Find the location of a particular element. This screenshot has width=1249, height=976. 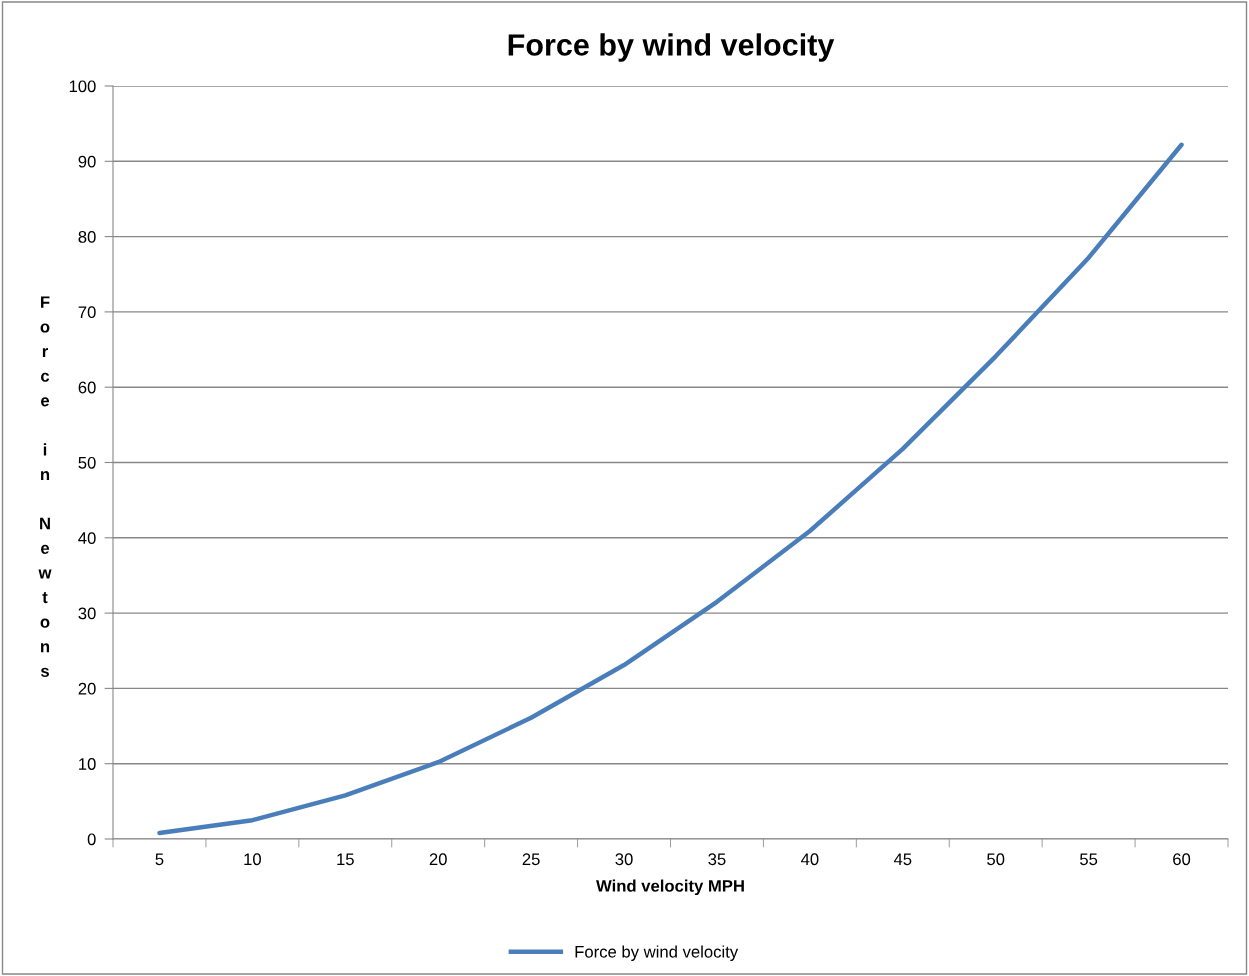

y-tick-label: 80 is located at coordinates (87, 237).